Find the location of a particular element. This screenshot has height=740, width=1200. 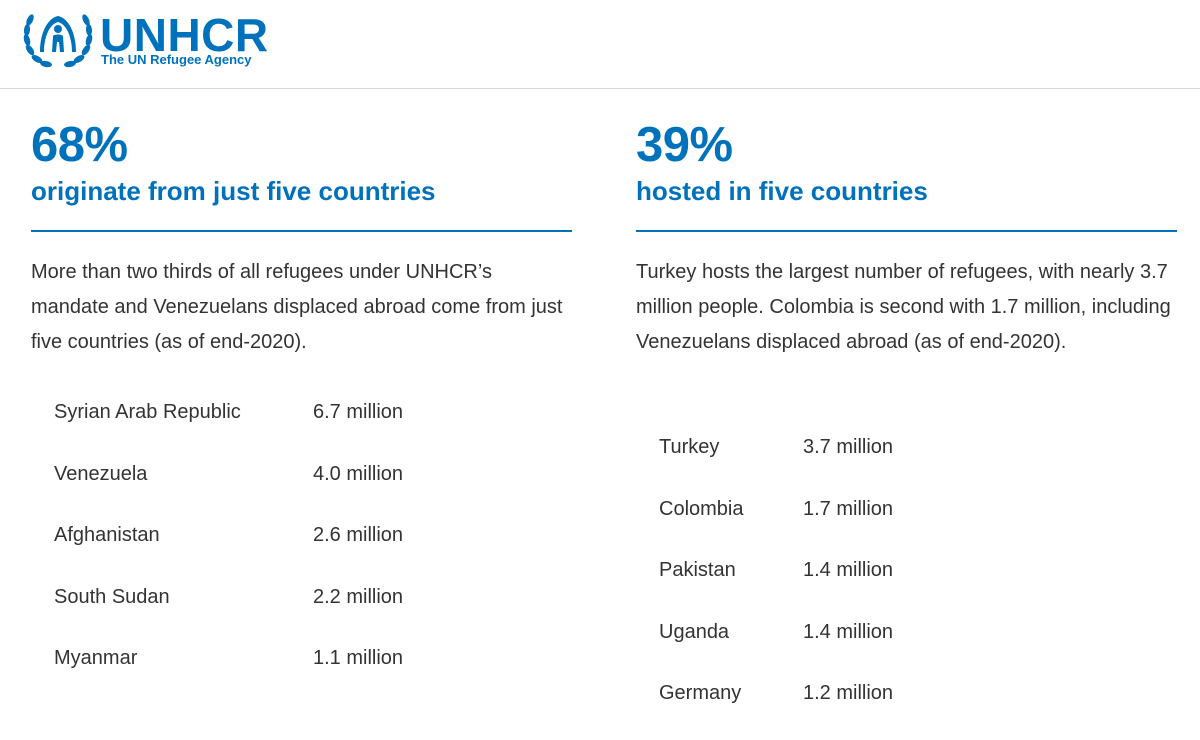

site-header: UNHCR The UN Refugee Agency is located at coordinates (600, 44).